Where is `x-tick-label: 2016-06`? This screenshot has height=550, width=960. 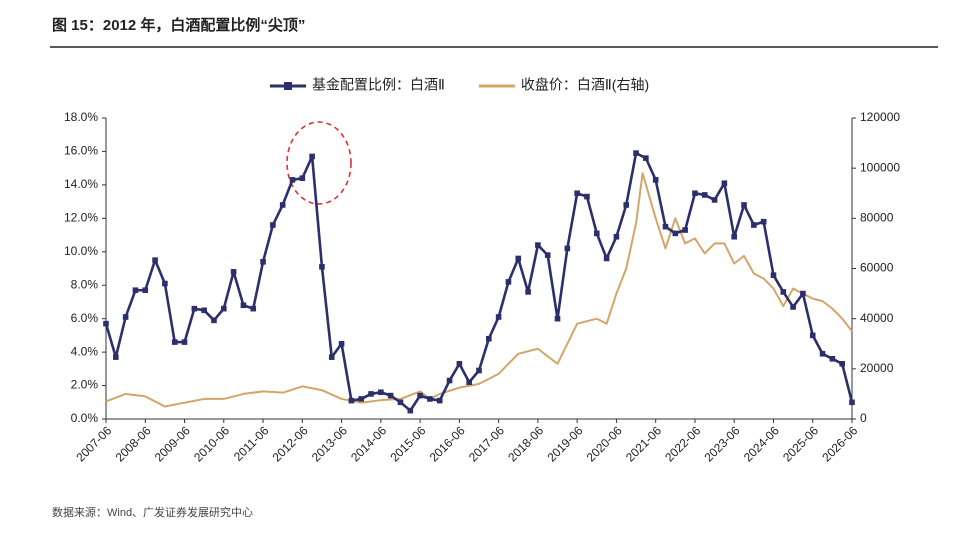 x-tick-label: 2016-06 is located at coordinates (447, 443).